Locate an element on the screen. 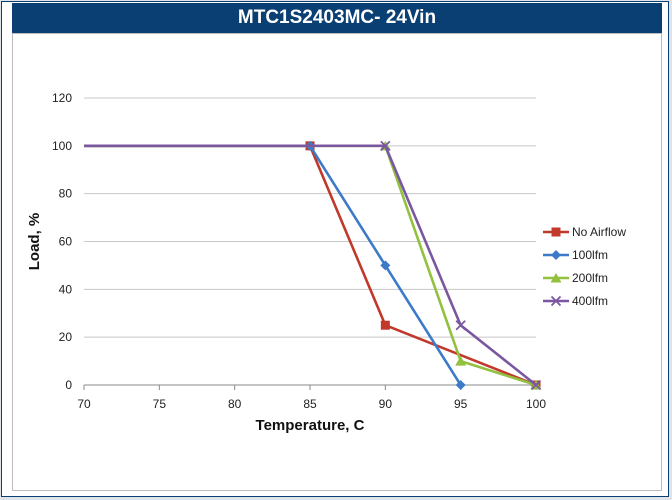  y-axis-title: Load, % is located at coordinates (34, 242).